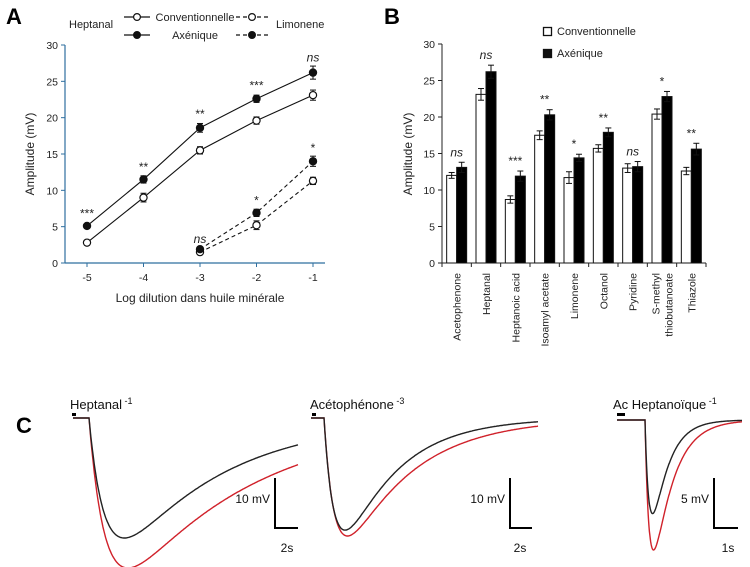 The image size is (750, 567). What do you see at coordinates (144, 167) in the screenshot?
I see `panel-a-significance-label: **` at bounding box center [144, 167].